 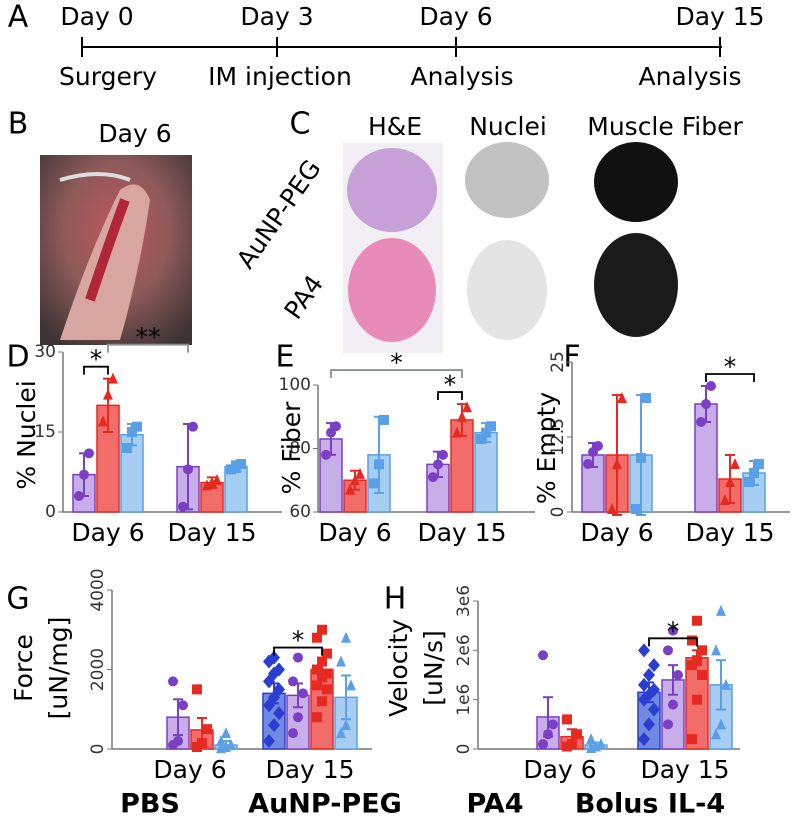 What do you see at coordinates (116, 232) in the screenshot?
I see `panel-b: Day 6` at bounding box center [116, 232].